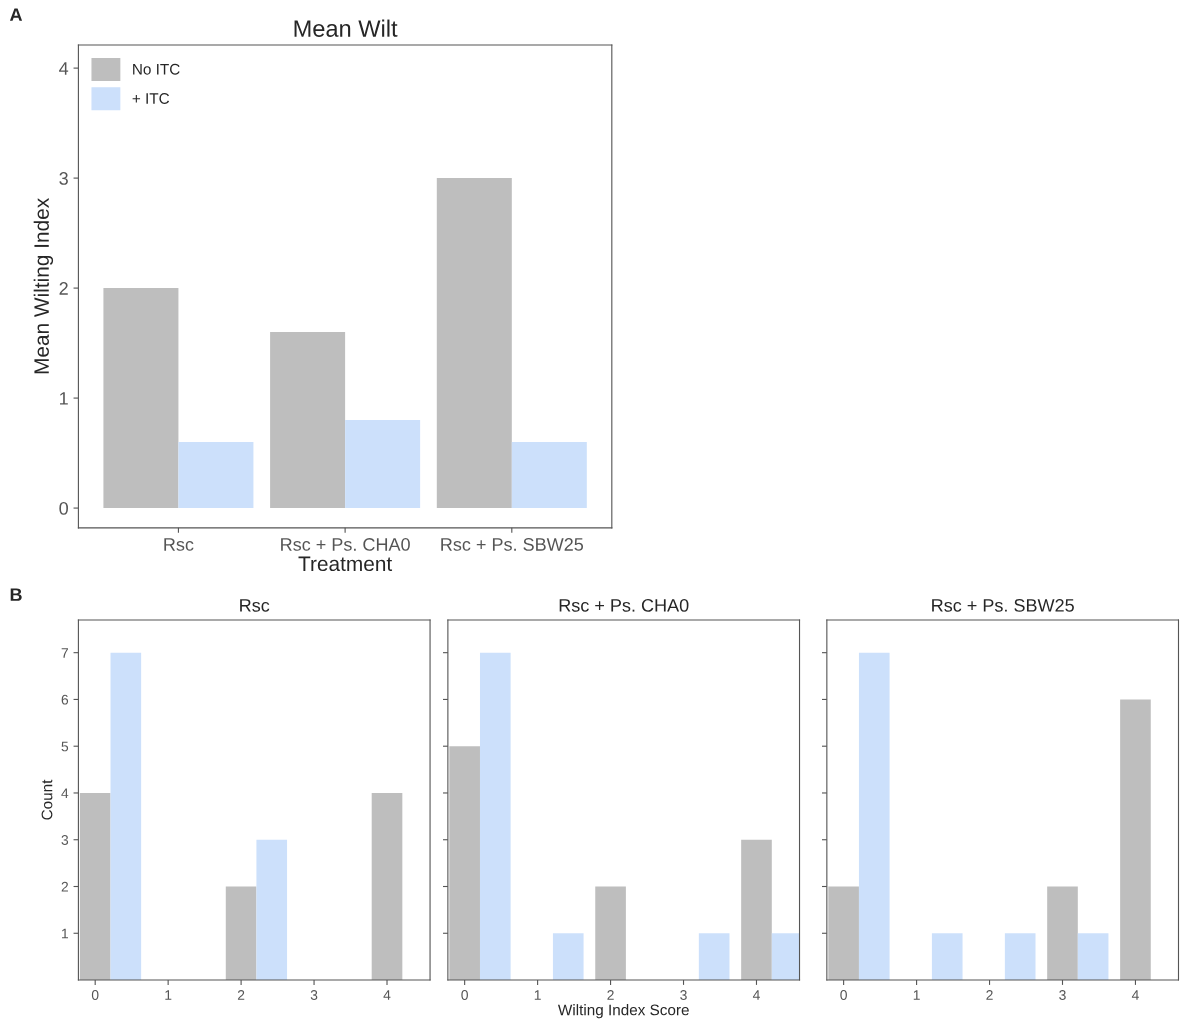  What do you see at coordinates (179, 544) in the screenshot?
I see `x-tick-label: Rsc` at bounding box center [179, 544].